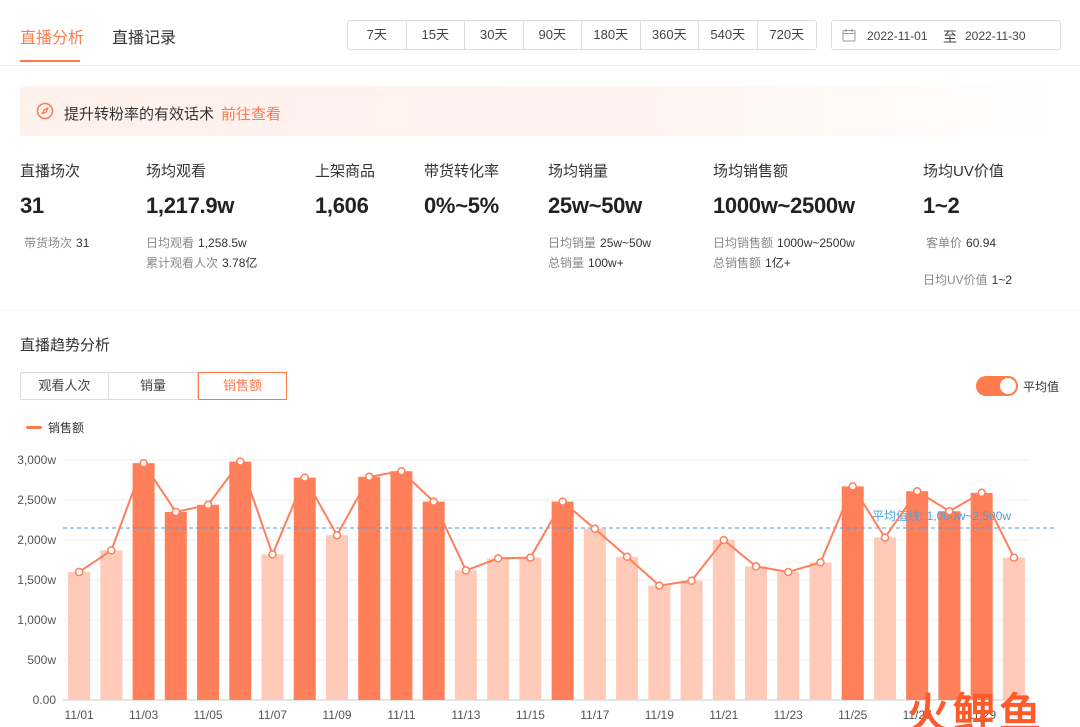 This screenshot has height=727, width=1080. Describe the element at coordinates (611, 35) in the screenshot. I see `range-button-180d: 180天` at that location.